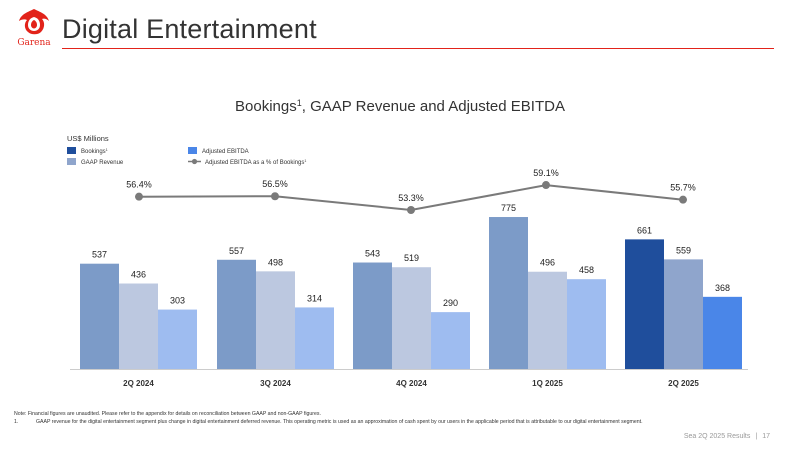 The image size is (800, 450). What do you see at coordinates (138, 275) in the screenshot?
I see `data-label-1-0: 436` at bounding box center [138, 275].